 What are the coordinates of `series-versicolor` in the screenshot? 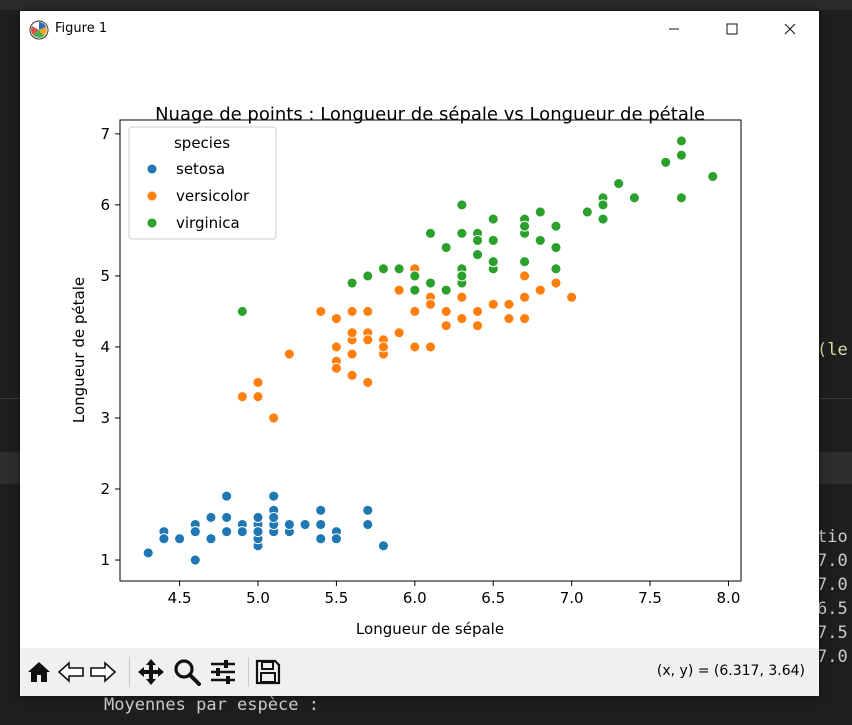 It's located at (407, 343).